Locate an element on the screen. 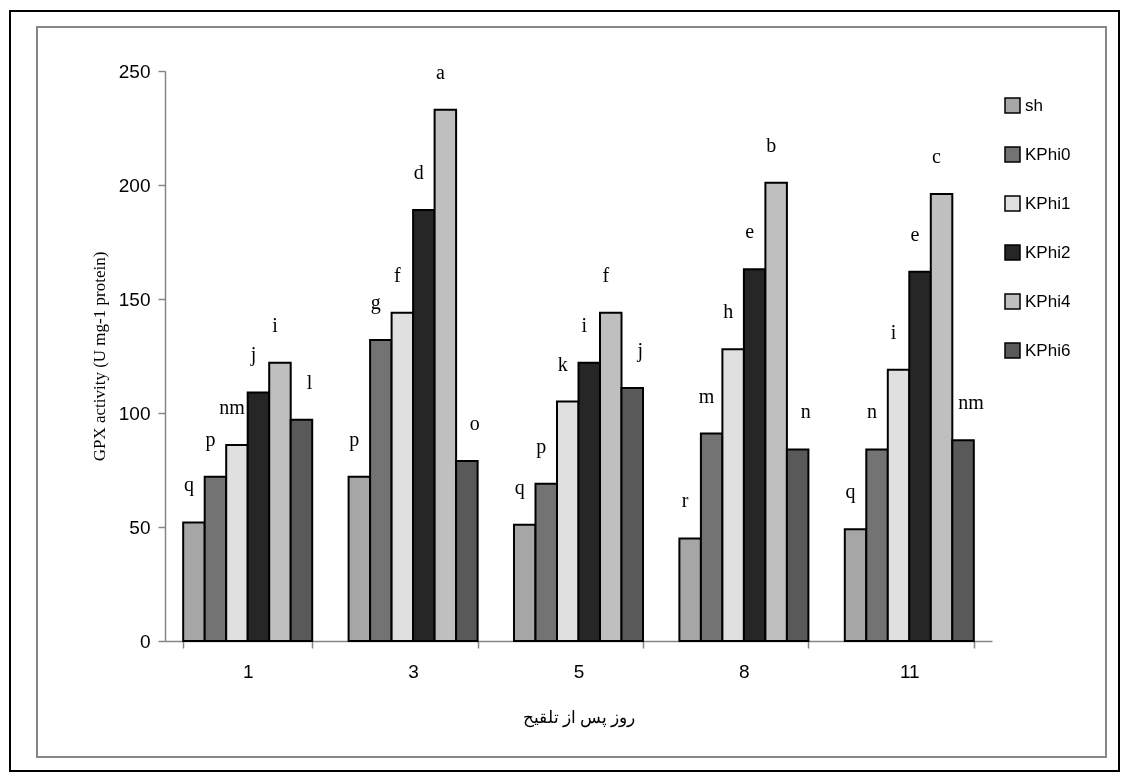 The width and height of the screenshot is (1128, 782). y-tick-label: 150 is located at coordinates (134, 299).